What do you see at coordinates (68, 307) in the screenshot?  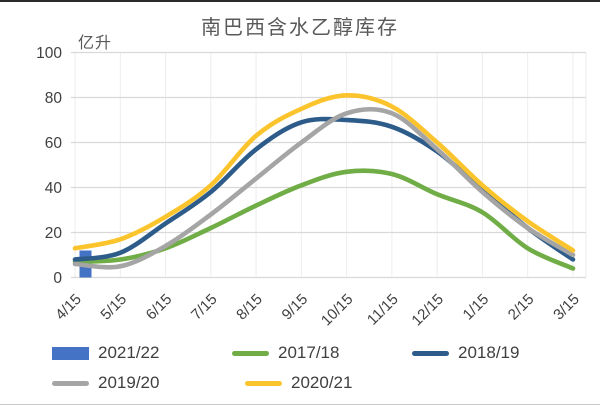 I see `svg-text: 4/15` at bounding box center [68, 307].